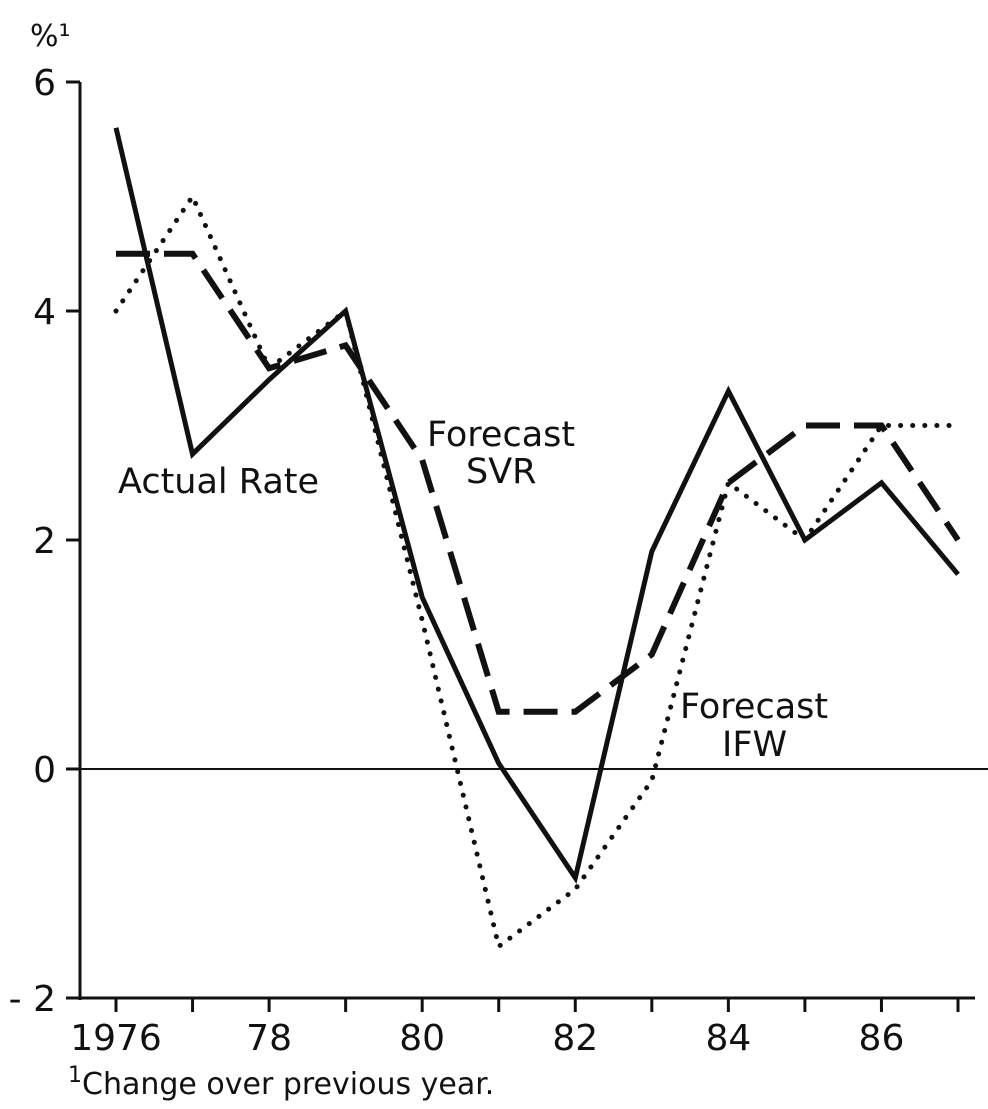 The width and height of the screenshot is (988, 1109). I want to click on footnote: 1Change over previous year., so click(281, 1082).